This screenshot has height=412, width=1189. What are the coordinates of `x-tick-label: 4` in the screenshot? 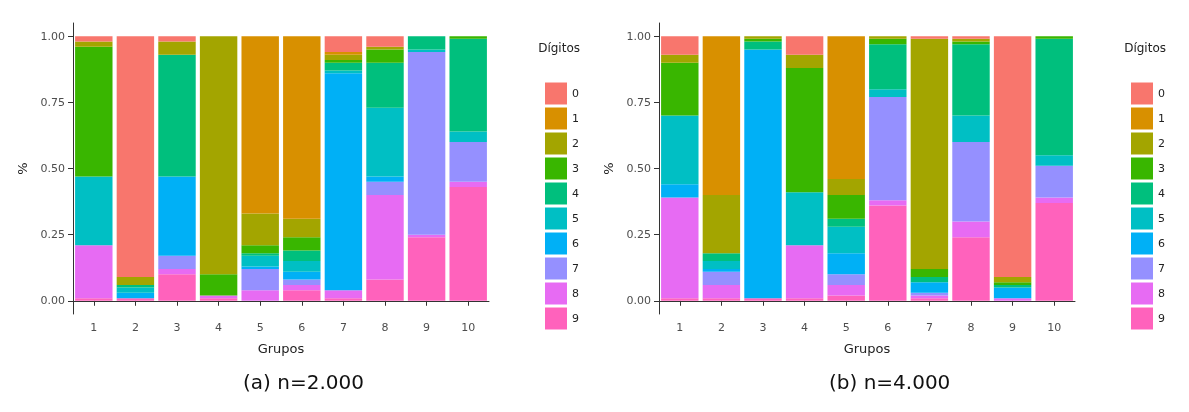 It's located at (805, 327).